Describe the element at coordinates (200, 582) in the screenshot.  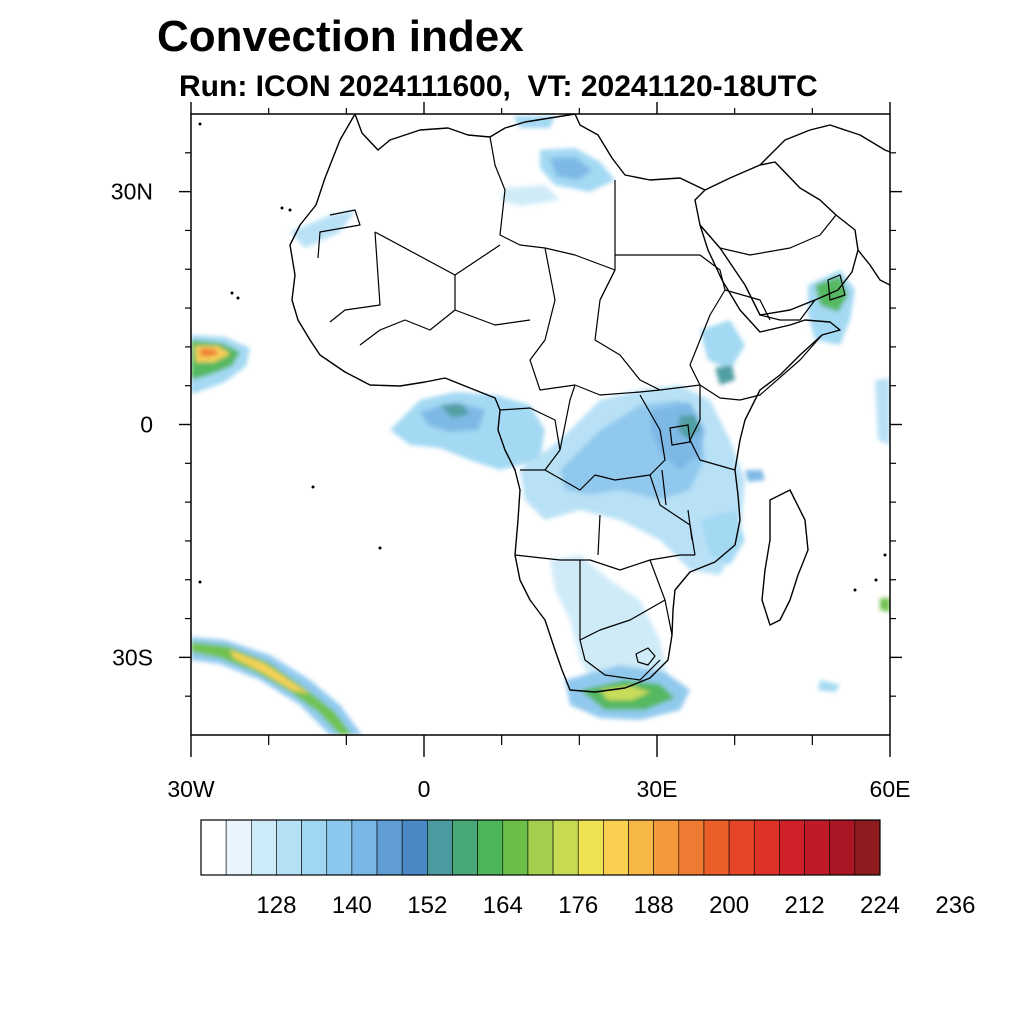
I see `island-tristan` at that location.